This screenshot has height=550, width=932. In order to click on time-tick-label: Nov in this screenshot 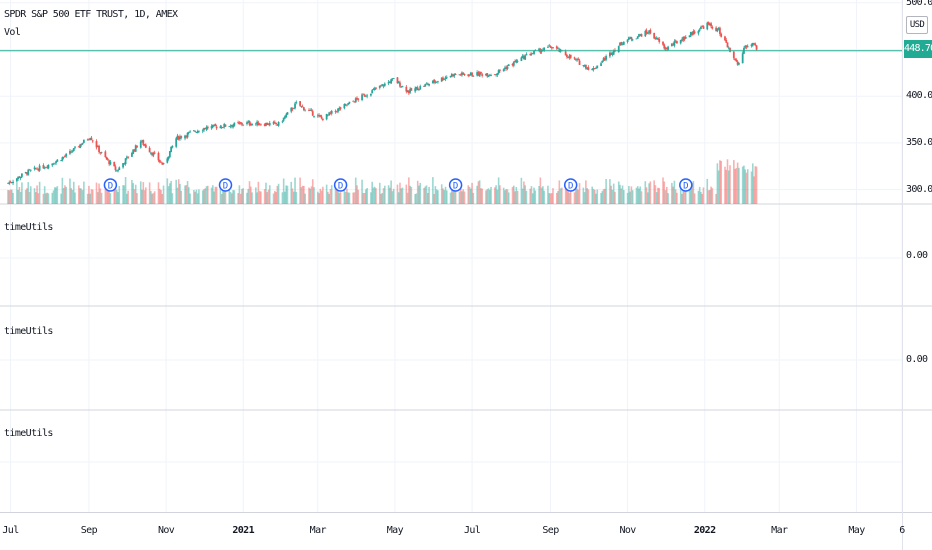, I will do `click(627, 530)`.